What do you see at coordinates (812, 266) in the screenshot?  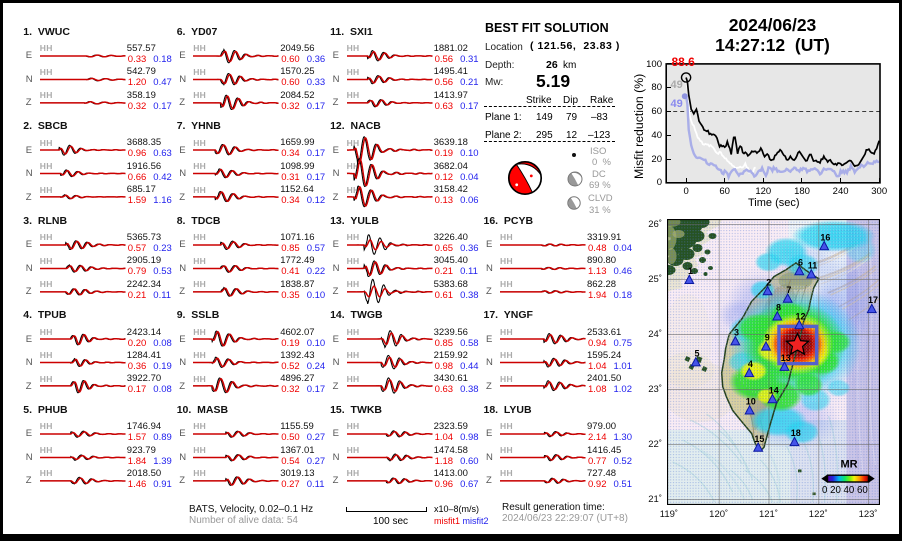 I see `svg-text: 11` at bounding box center [812, 266].